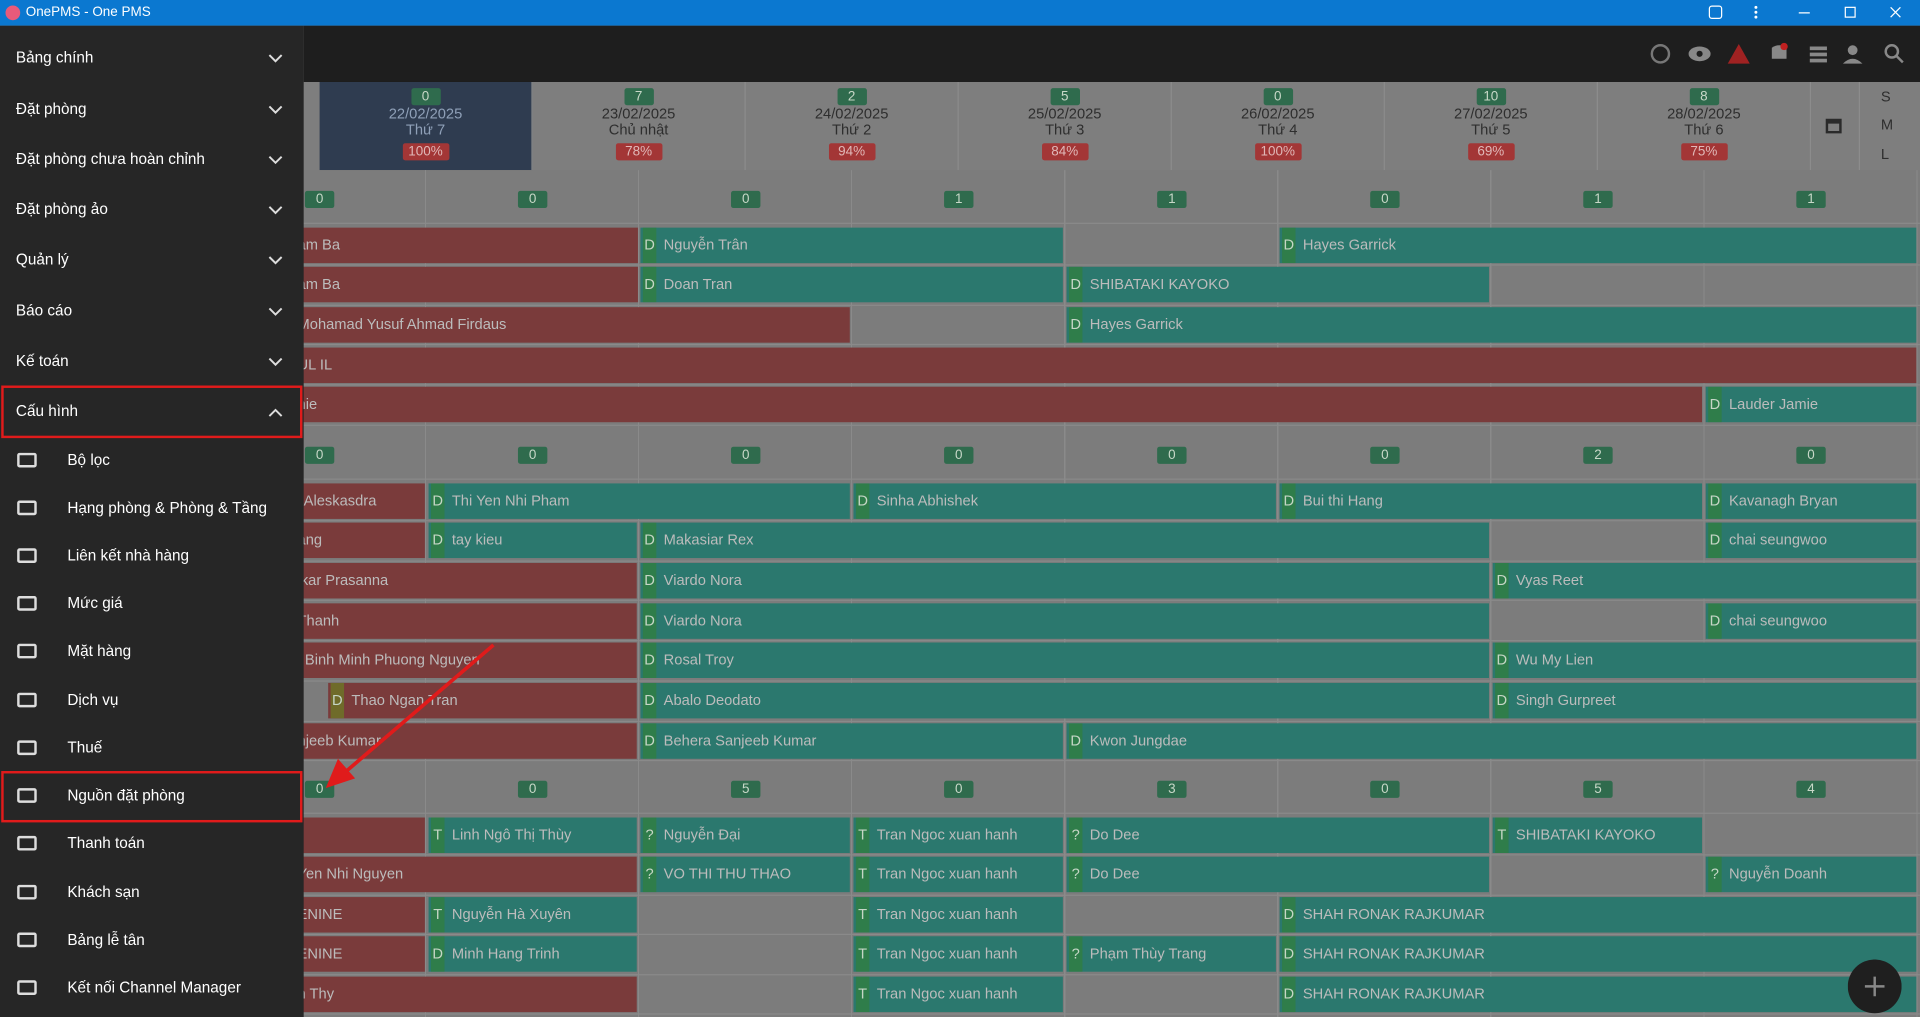 The height and width of the screenshot is (1017, 1920). What do you see at coordinates (152, 701) in the screenshot?
I see `submenu-item: Dịch vụ` at bounding box center [152, 701].